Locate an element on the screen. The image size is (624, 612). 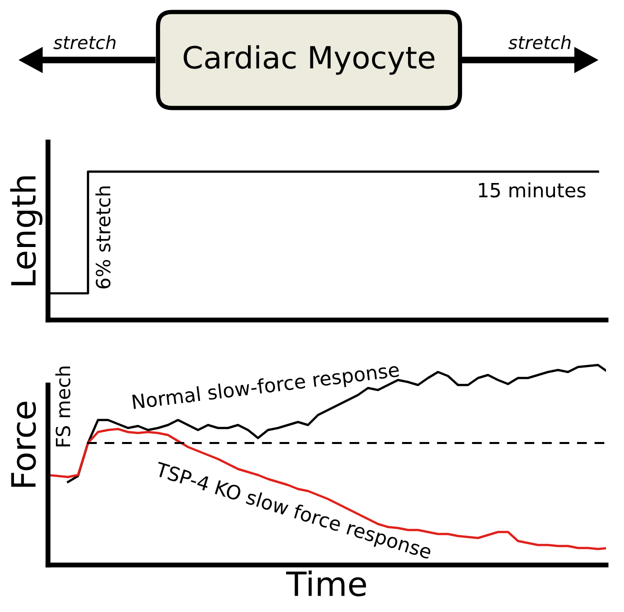
annotation: 6% stretch is located at coordinates (102, 237).